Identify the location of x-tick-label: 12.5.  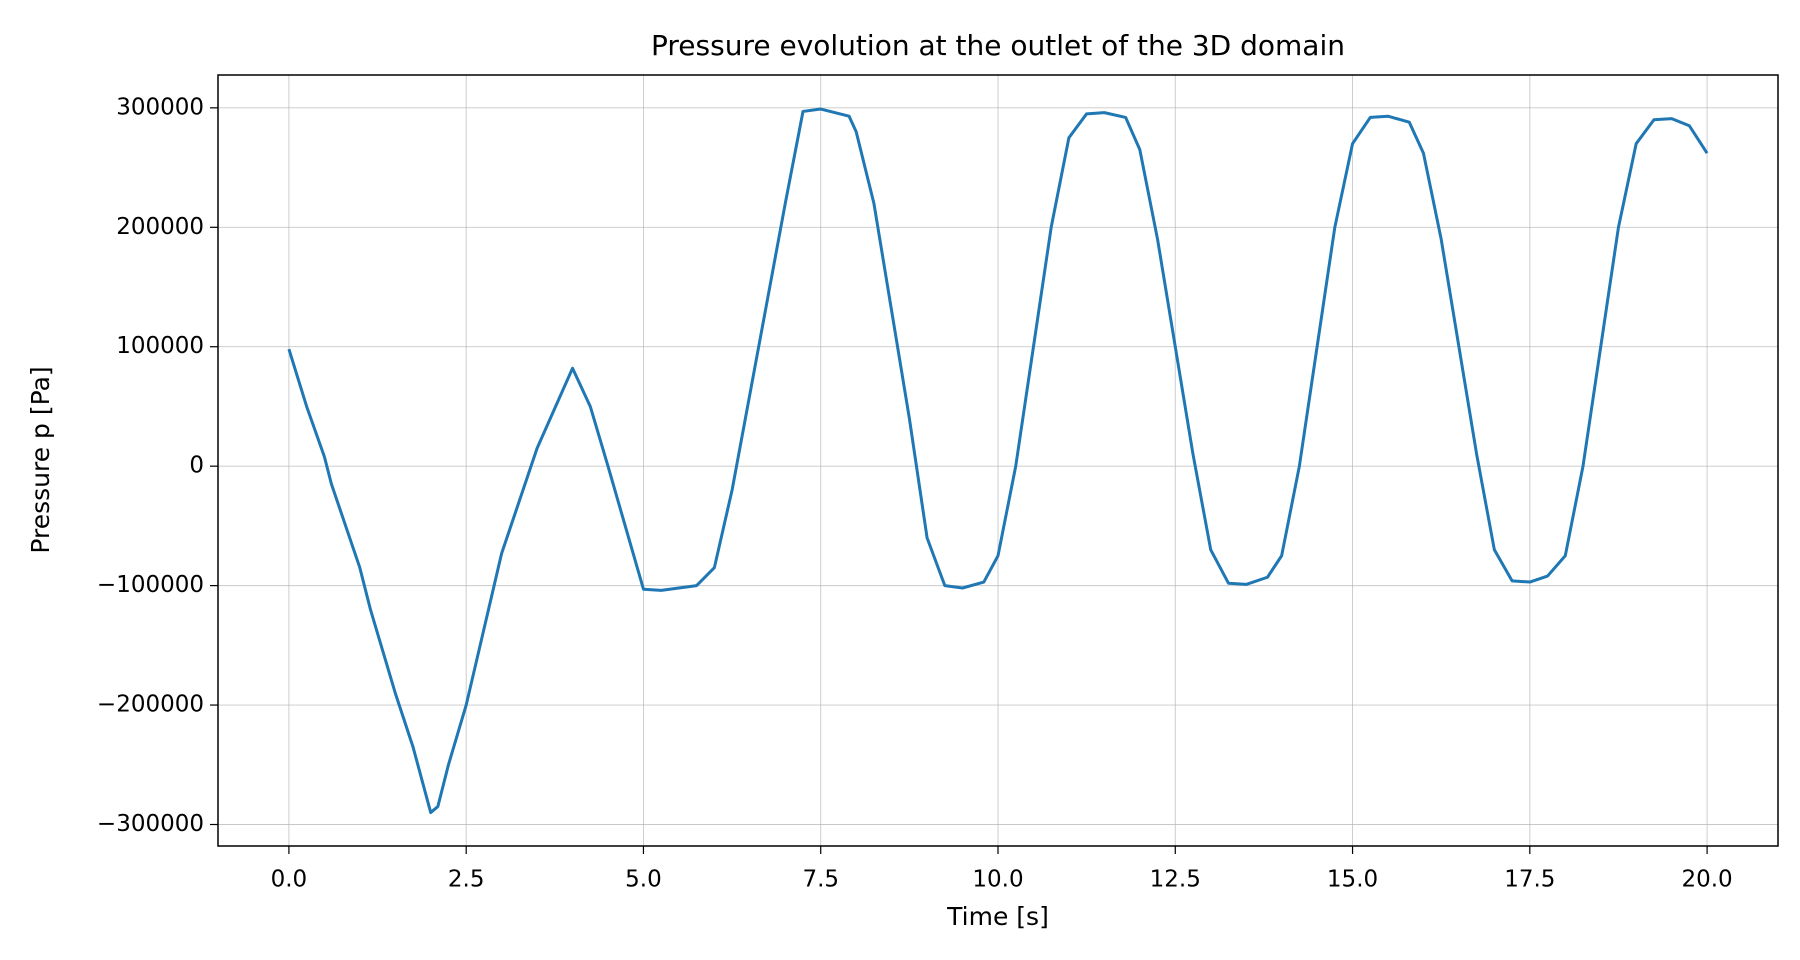
(1175, 880).